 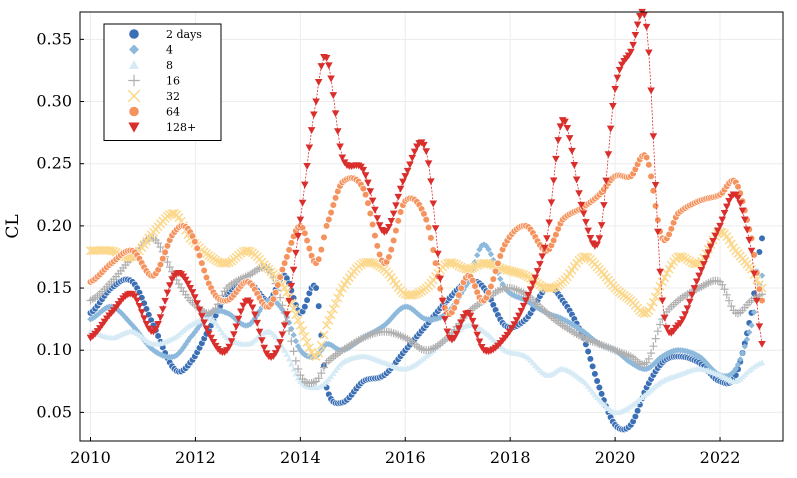 I want to click on y-tick-label: 0.10, so click(x=54, y=349).